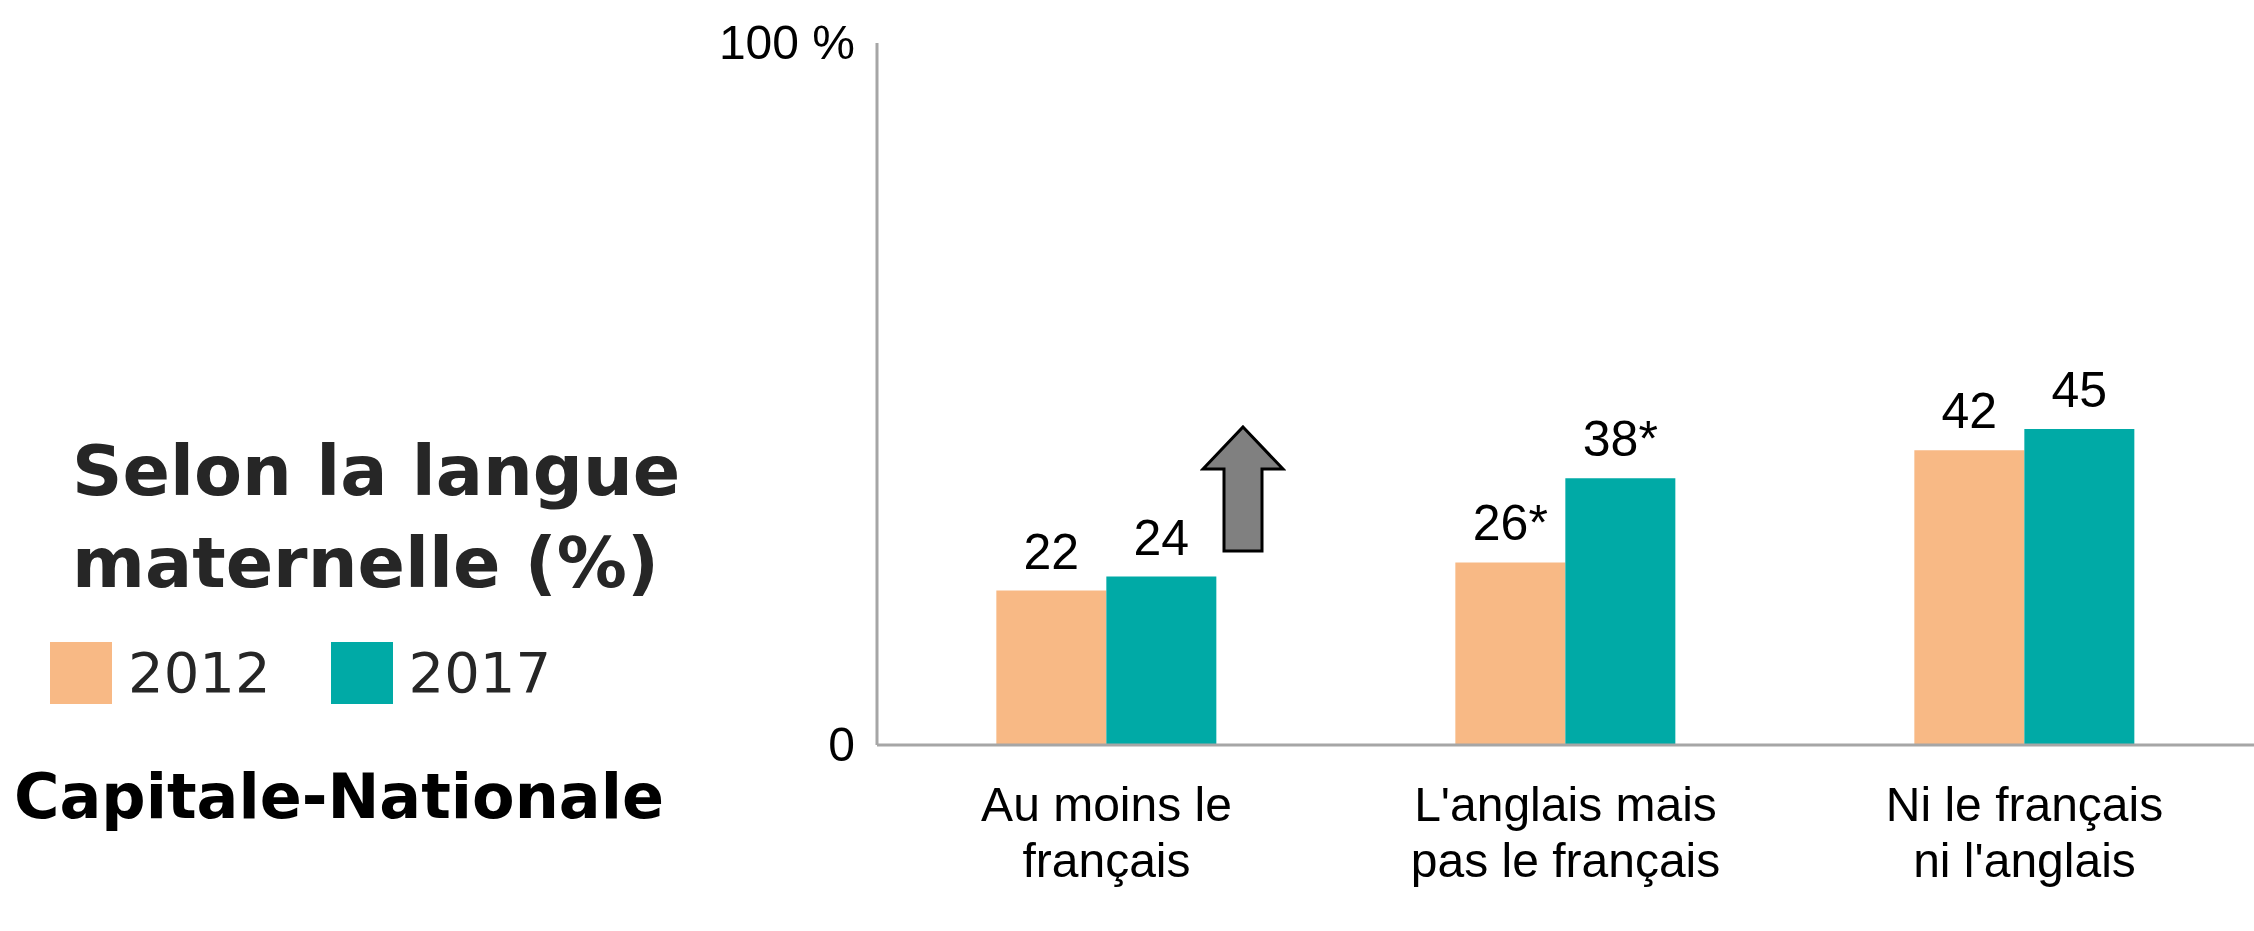 The width and height of the screenshot is (2254, 931). Describe the element at coordinates (2024, 832) in the screenshot. I see `x-tick-label: Ni le français ni l'anglais` at that location.